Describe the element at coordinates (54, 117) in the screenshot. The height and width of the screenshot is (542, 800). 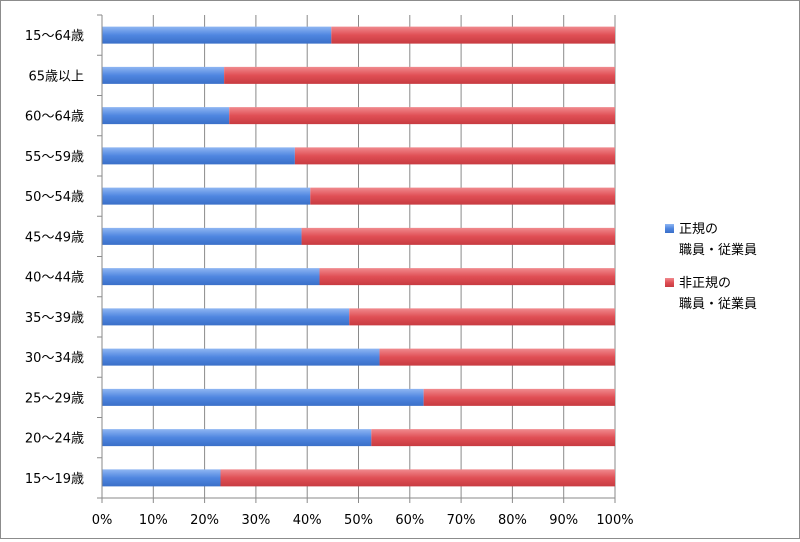
I see `y-category-label: 60〜64歳` at that location.